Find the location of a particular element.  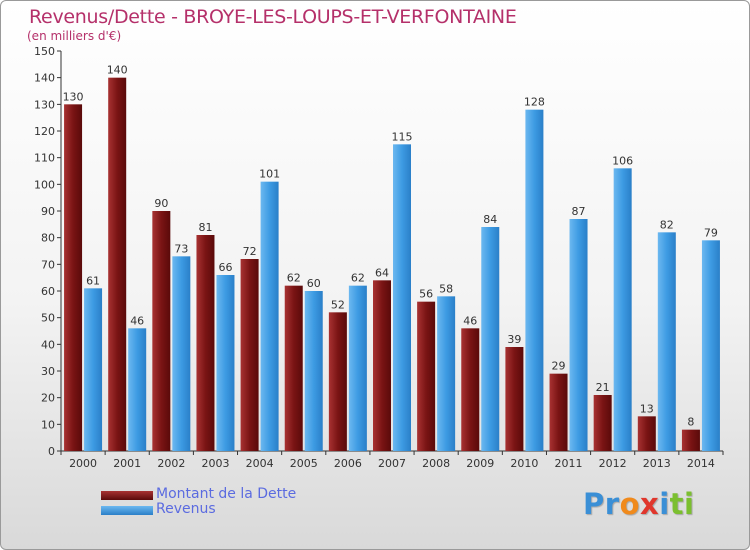

data-label: 13 is located at coordinates (647, 408).